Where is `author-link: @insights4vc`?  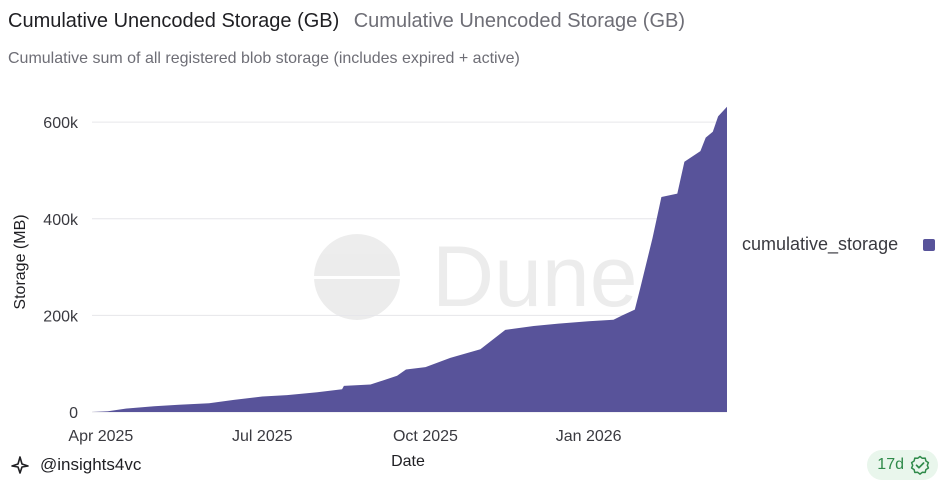
author-link: @insights4vc is located at coordinates (75, 465).